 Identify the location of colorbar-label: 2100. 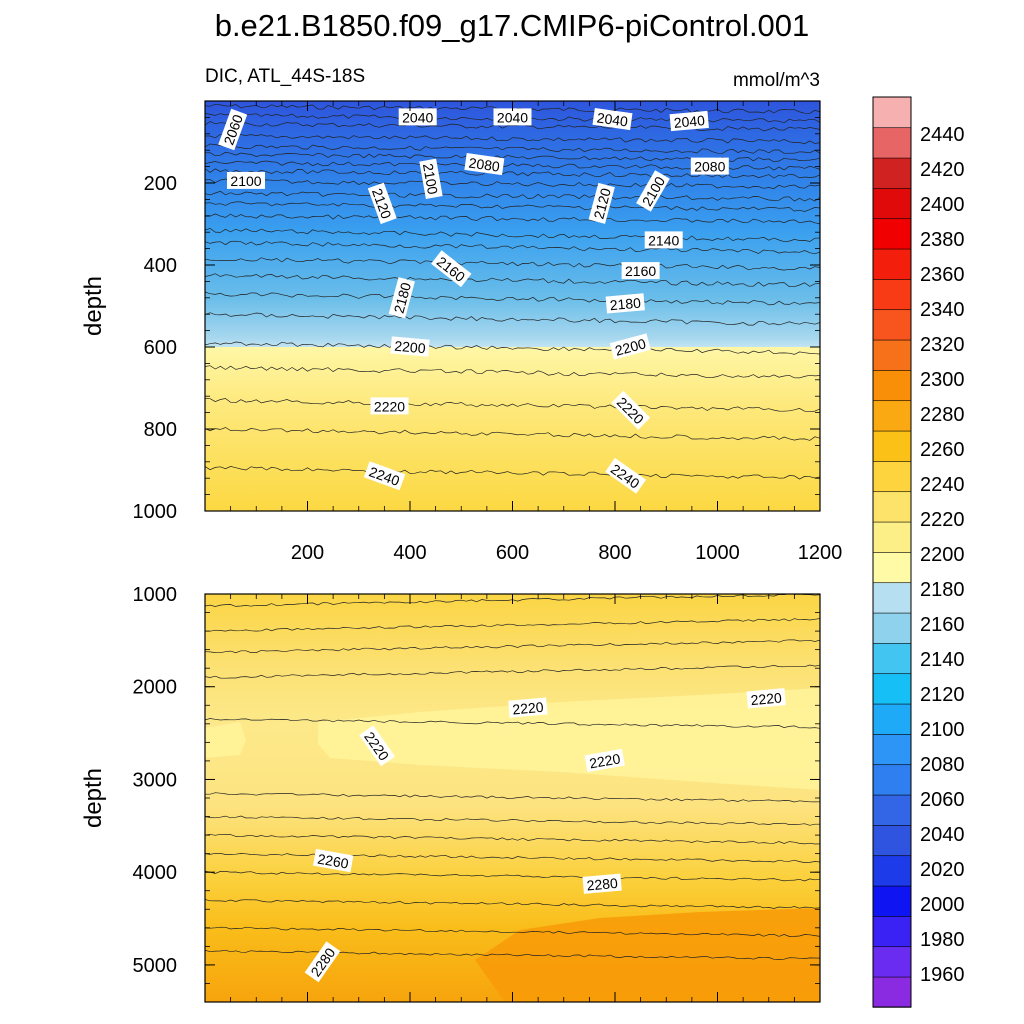
(942, 730).